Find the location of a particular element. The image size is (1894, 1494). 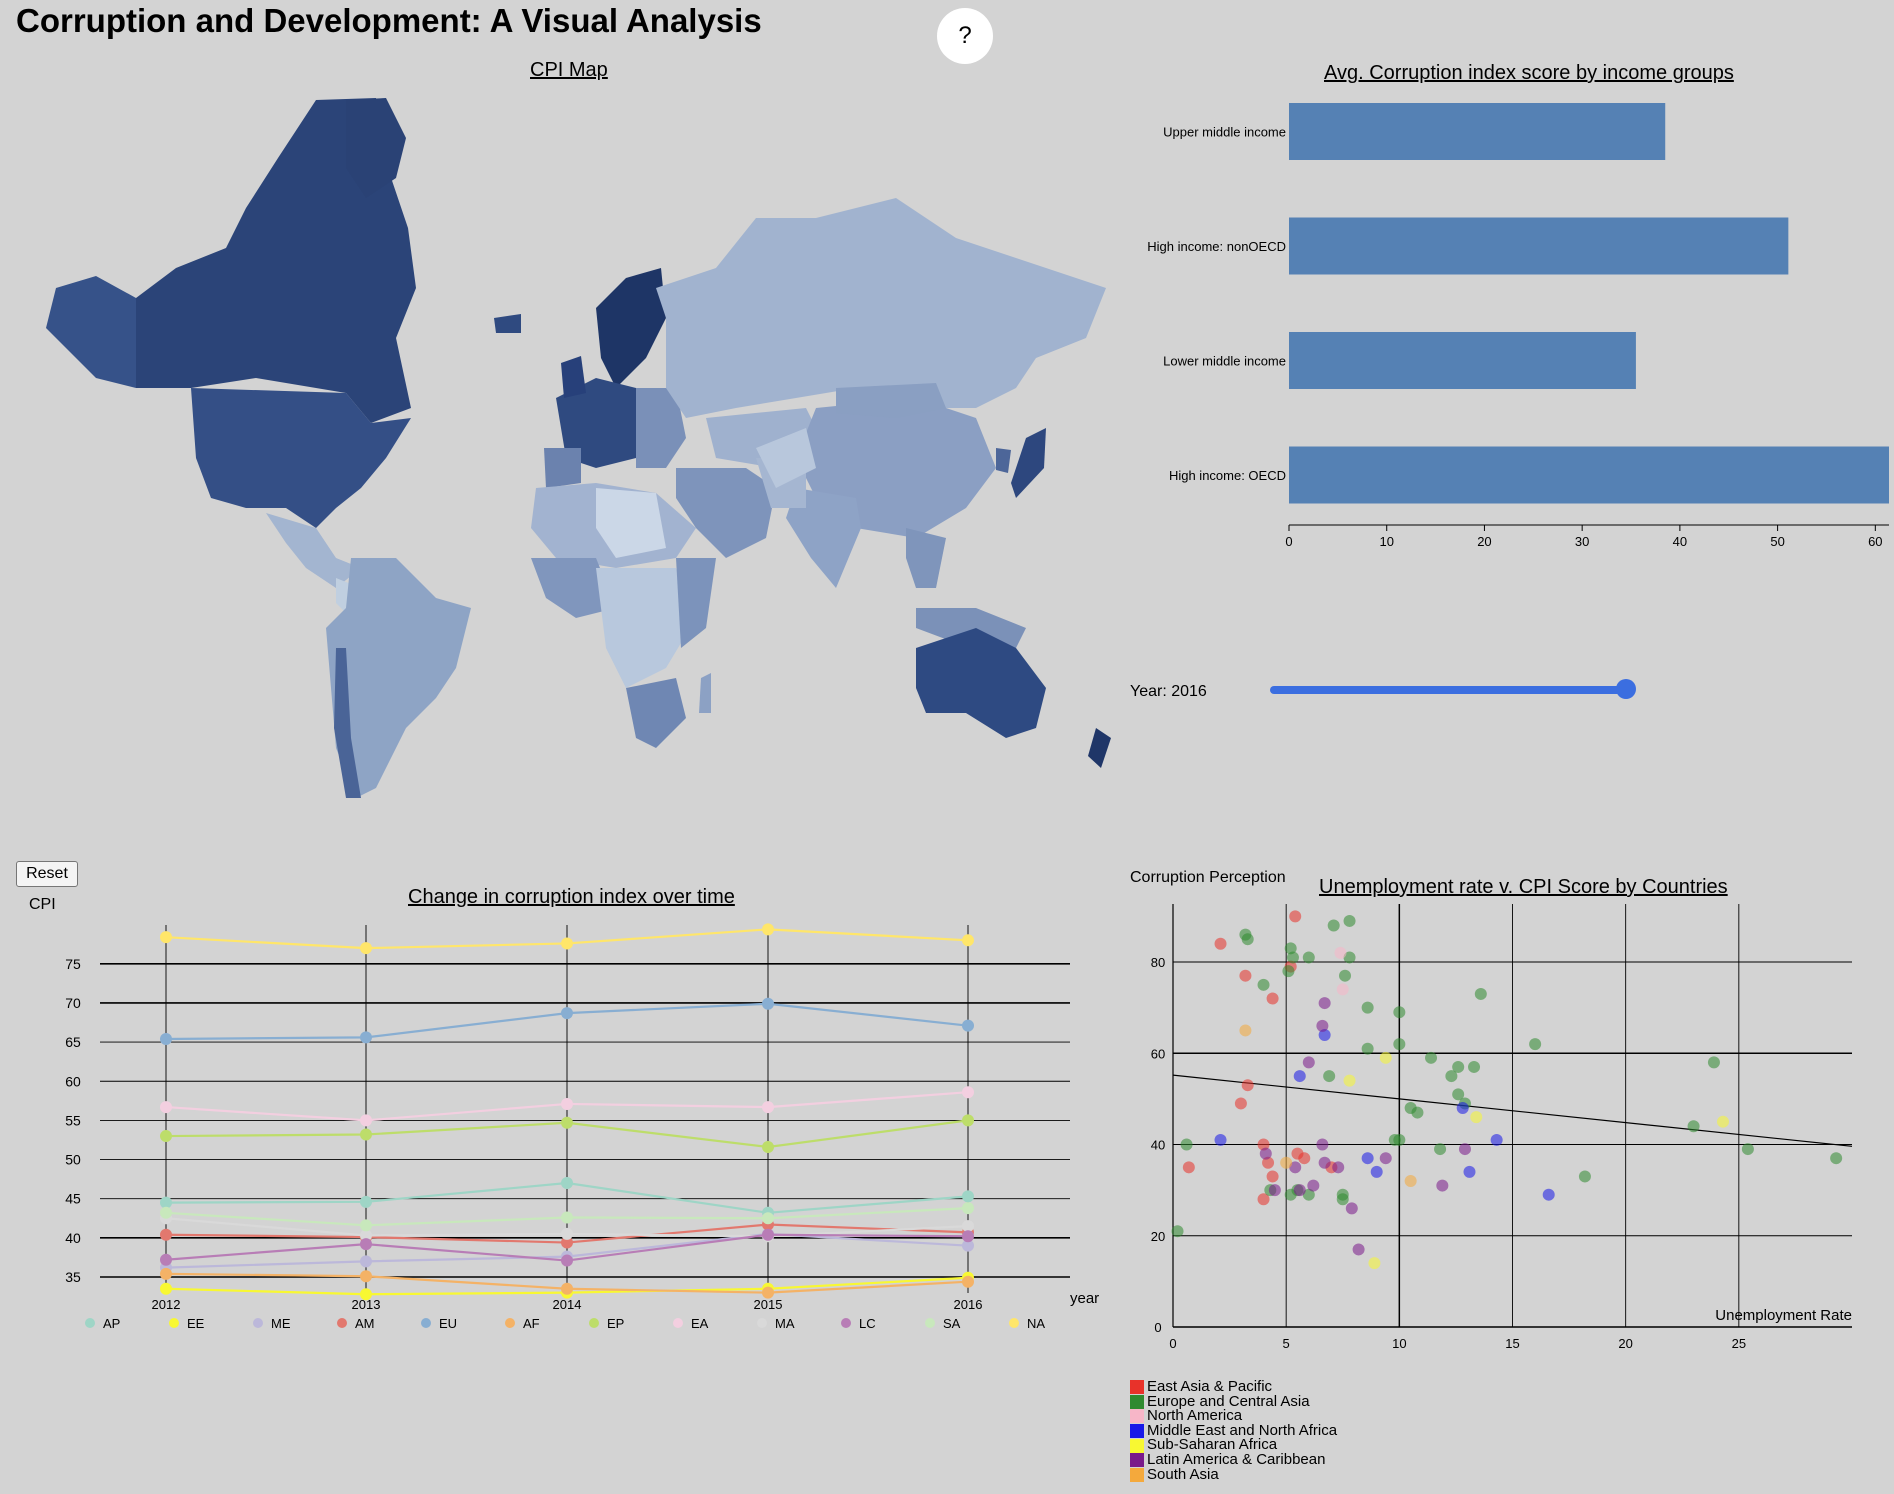

line-legend-label: SA is located at coordinates (952, 1323).